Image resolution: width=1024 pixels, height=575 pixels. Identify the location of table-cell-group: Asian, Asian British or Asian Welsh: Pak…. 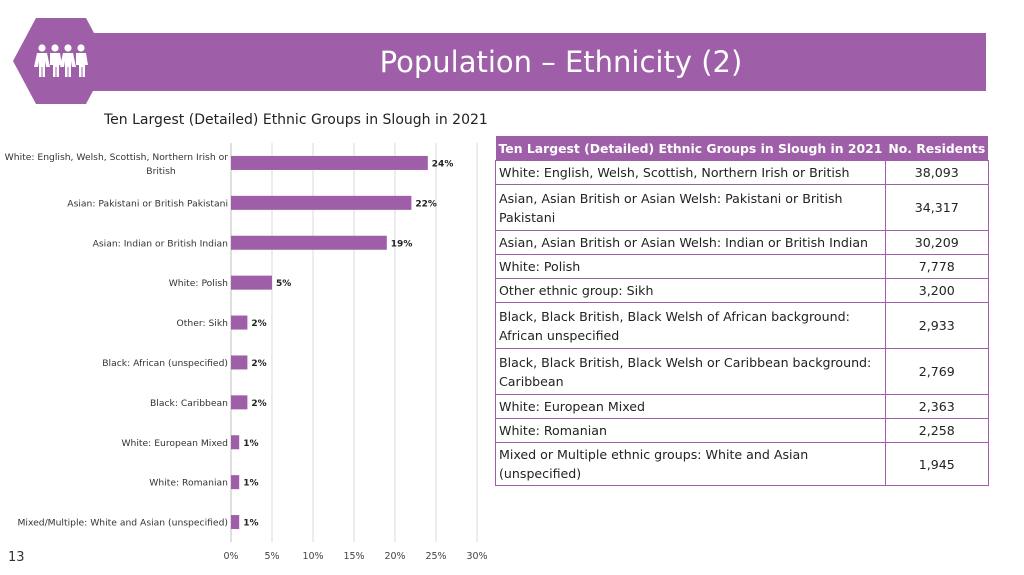
(690, 207).